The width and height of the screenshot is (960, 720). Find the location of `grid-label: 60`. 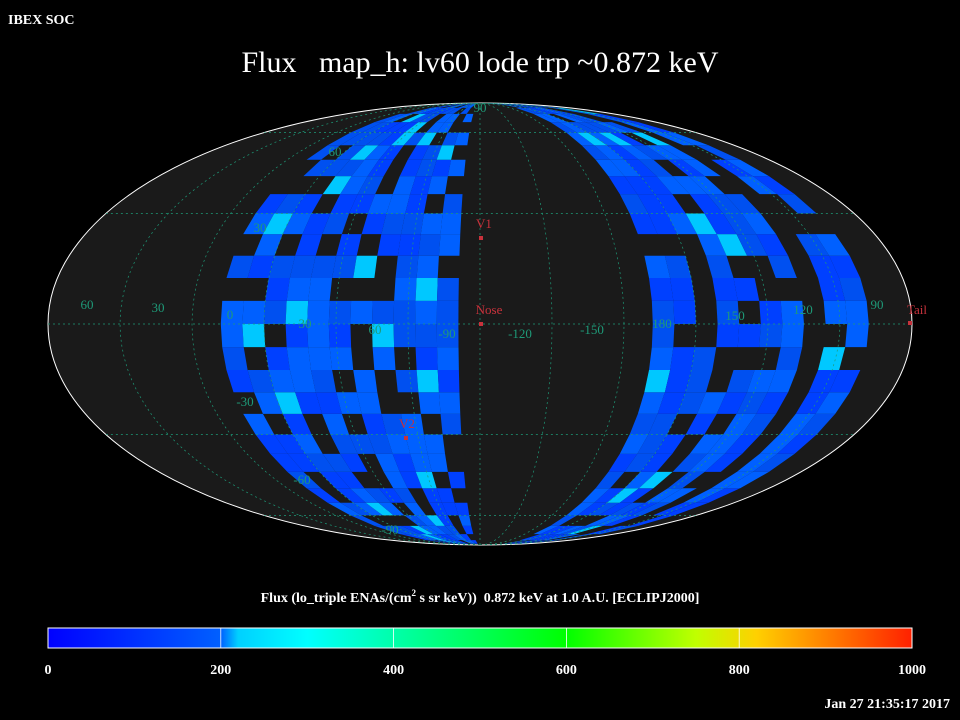

grid-label: 60 is located at coordinates (375, 329).